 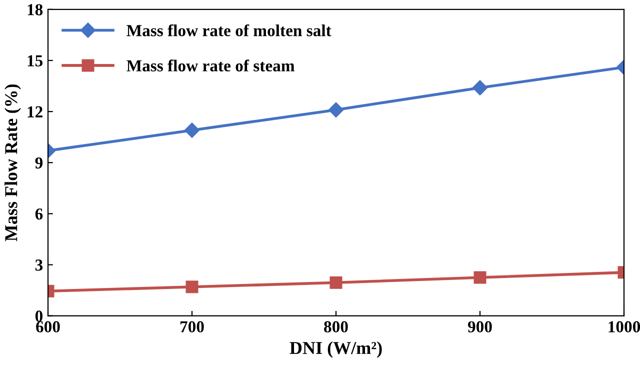 What do you see at coordinates (35, 60) in the screenshot?
I see `y-tick-label: 15` at bounding box center [35, 60].